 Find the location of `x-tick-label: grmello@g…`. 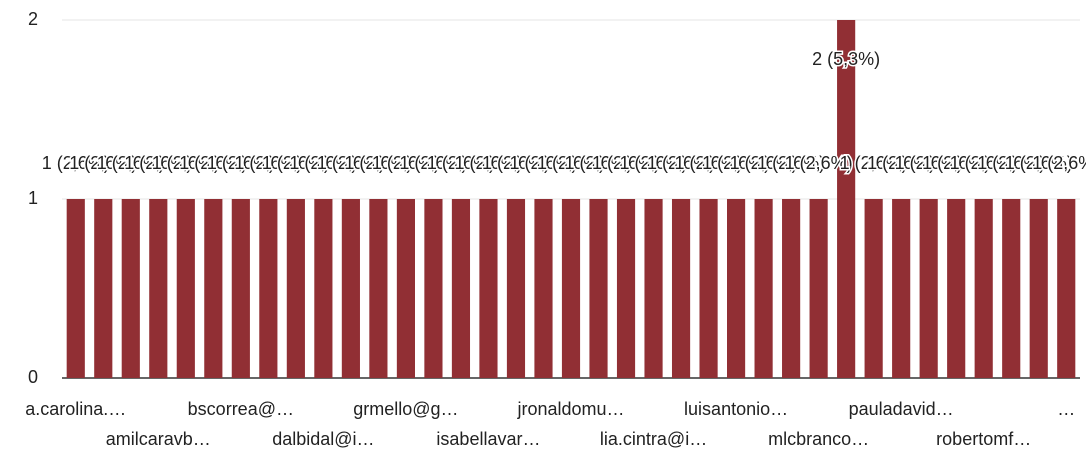

x-tick-label: grmello@g… is located at coordinates (405, 409).